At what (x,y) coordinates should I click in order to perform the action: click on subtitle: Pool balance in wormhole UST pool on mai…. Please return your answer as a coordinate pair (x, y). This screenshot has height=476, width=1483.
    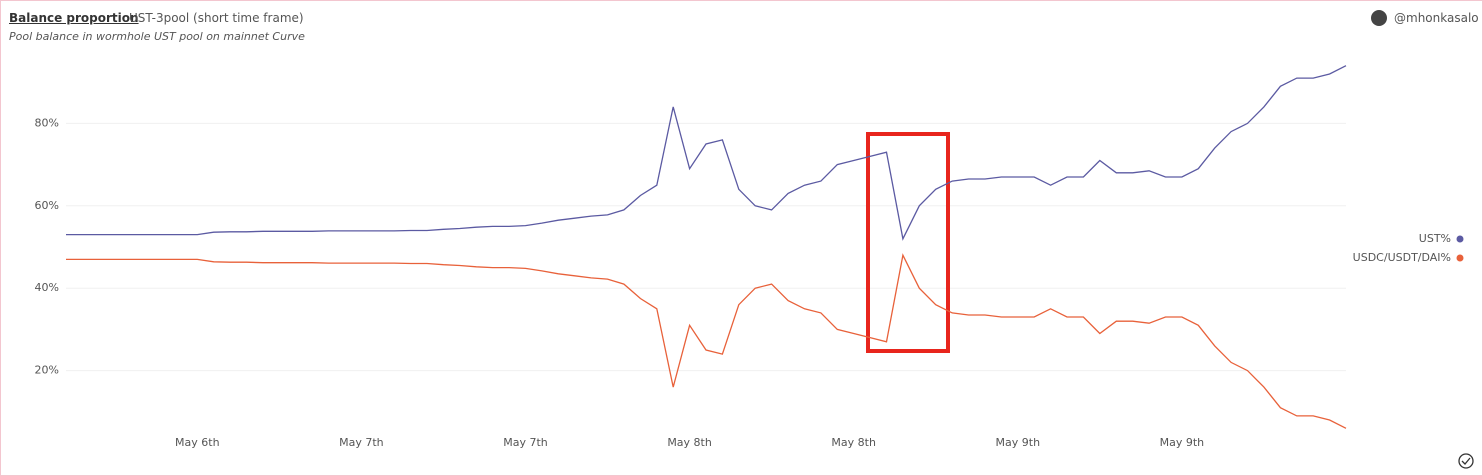
    Looking at the image, I should click on (157, 36).